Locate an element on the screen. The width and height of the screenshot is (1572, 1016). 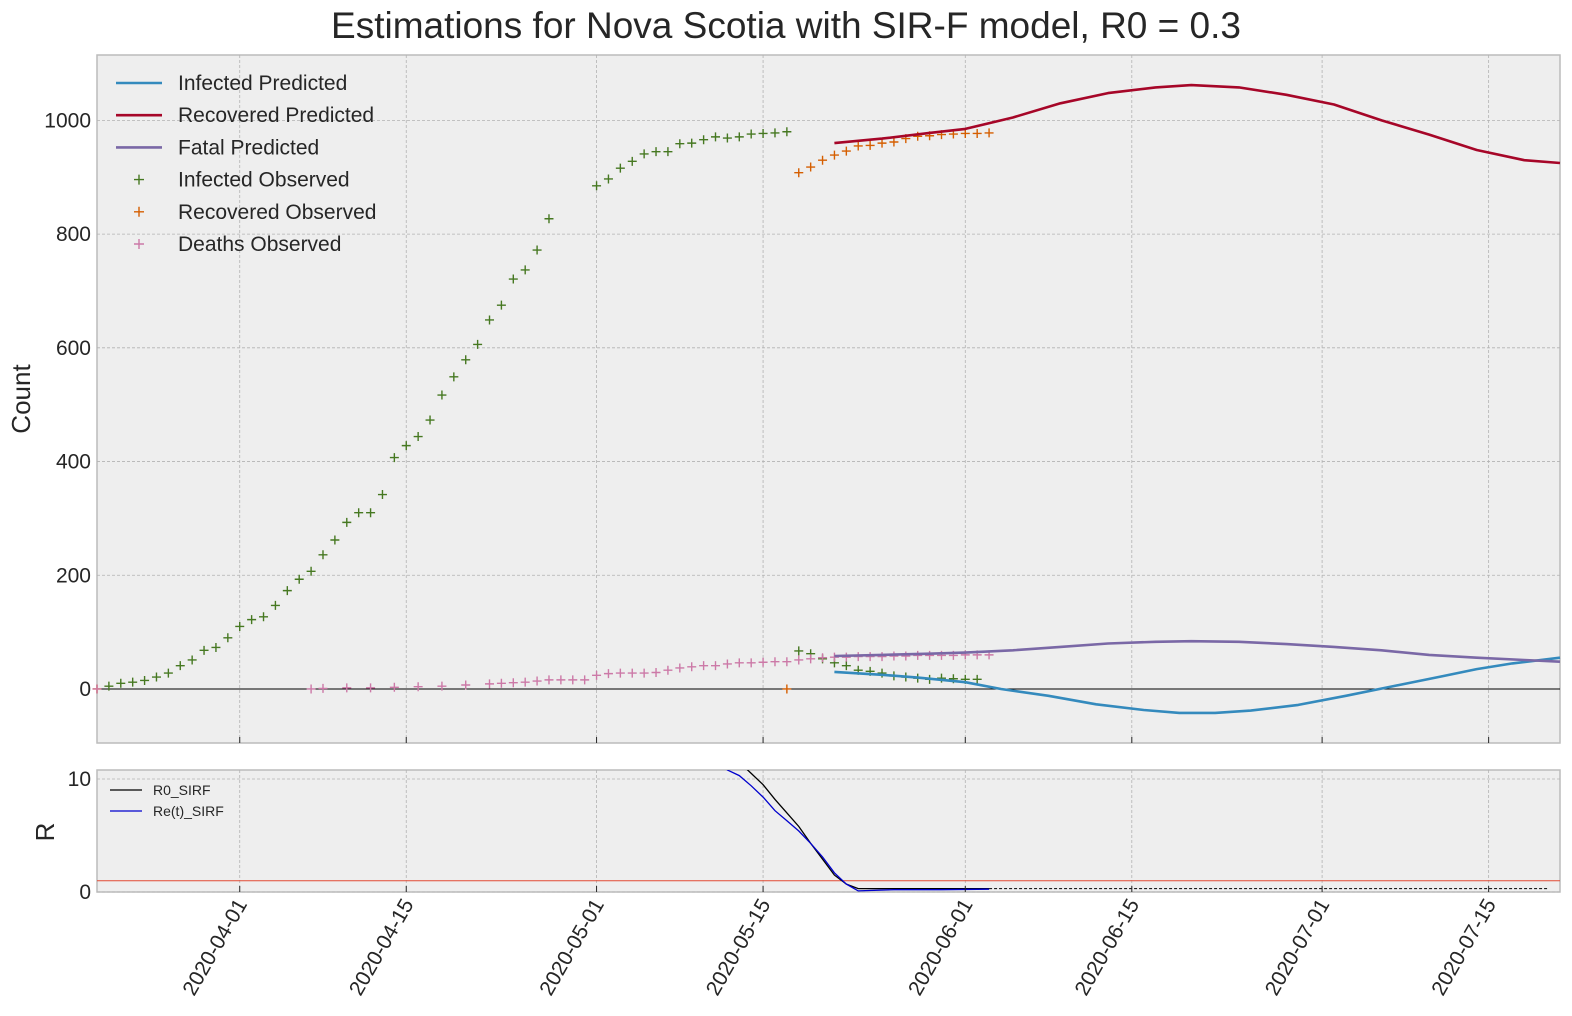
y-tick-label: 600 is located at coordinates (73, 348).